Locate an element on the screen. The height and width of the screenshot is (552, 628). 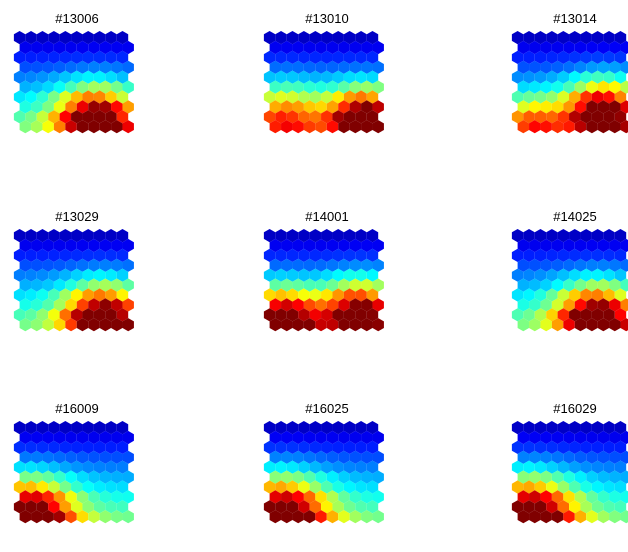
som-heatmap is located at coordinates (323, 472).